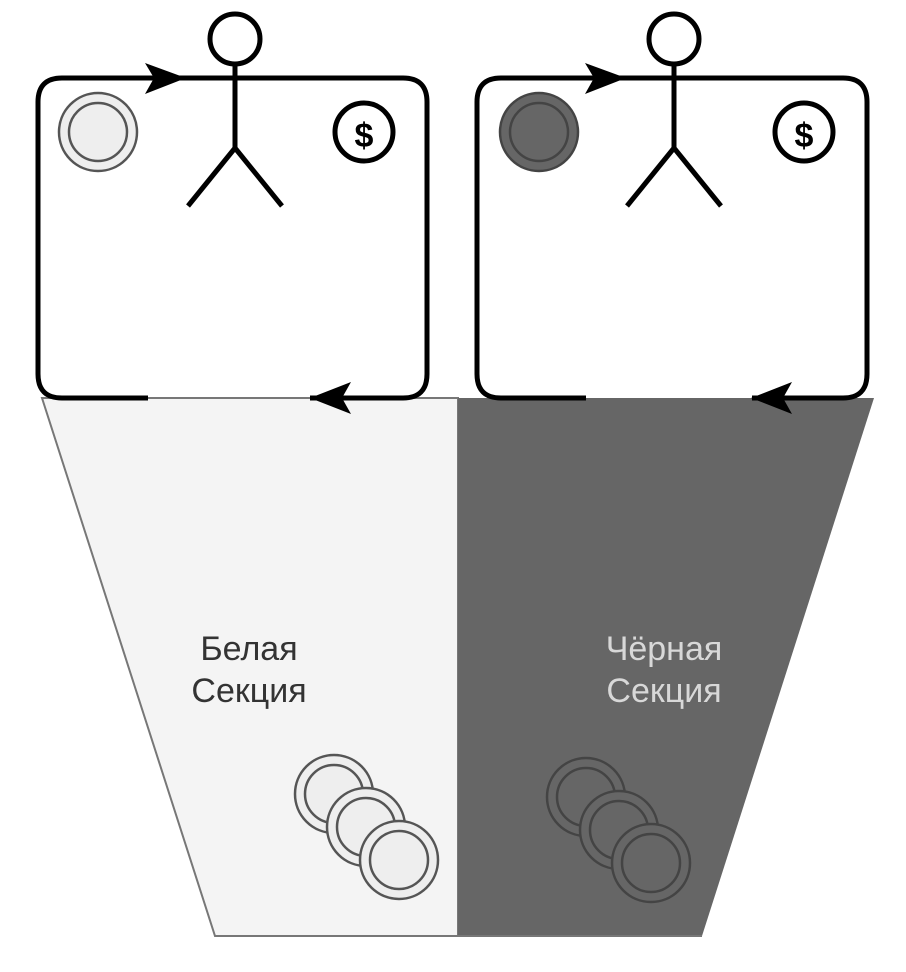 The image size is (906, 972). Describe the element at coordinates (674, 109) in the screenshot. I see `right-person-icon` at that location.